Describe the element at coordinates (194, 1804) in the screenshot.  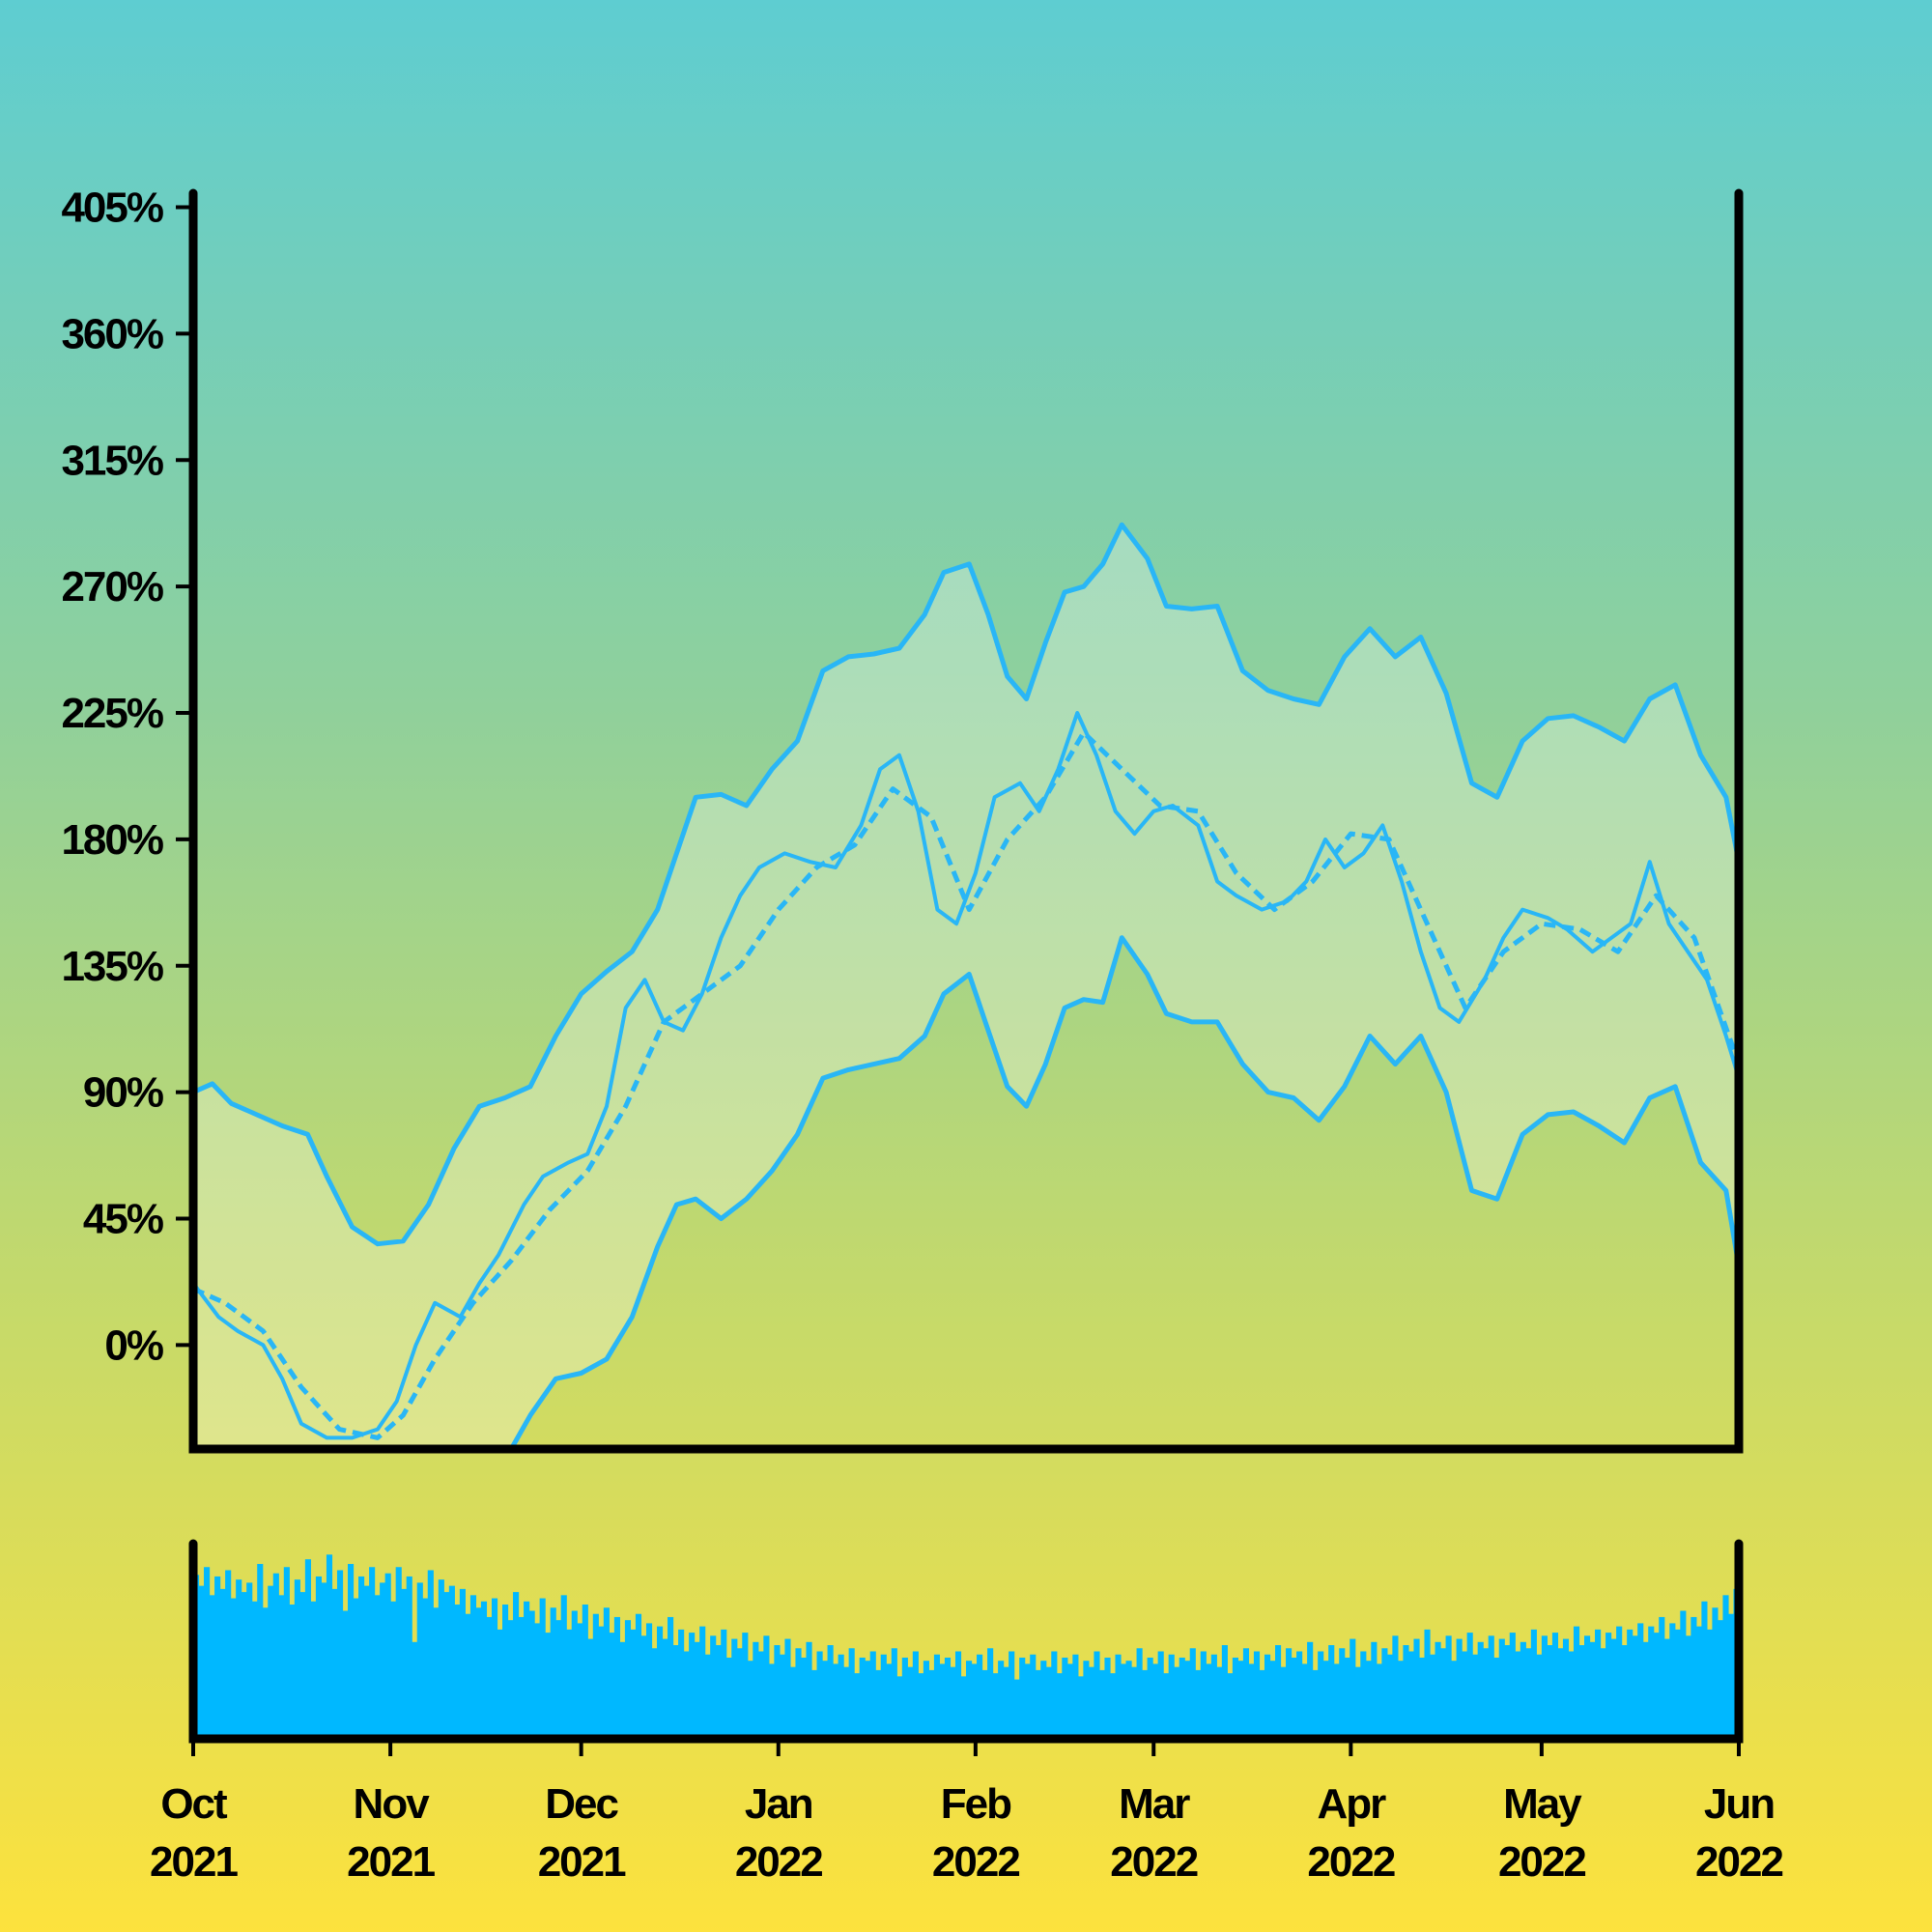
I see `x-tick-month-label: Oct` at that location.